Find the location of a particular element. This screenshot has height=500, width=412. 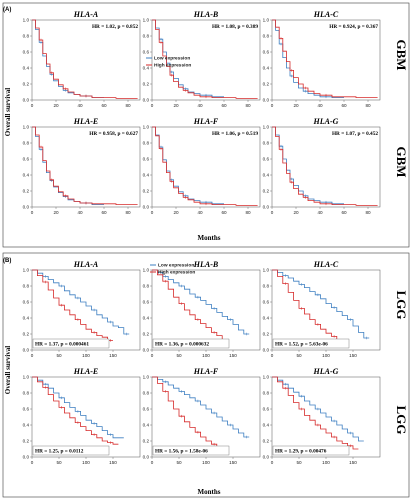

gene-title: HLA-C is located at coordinates (326, 264).